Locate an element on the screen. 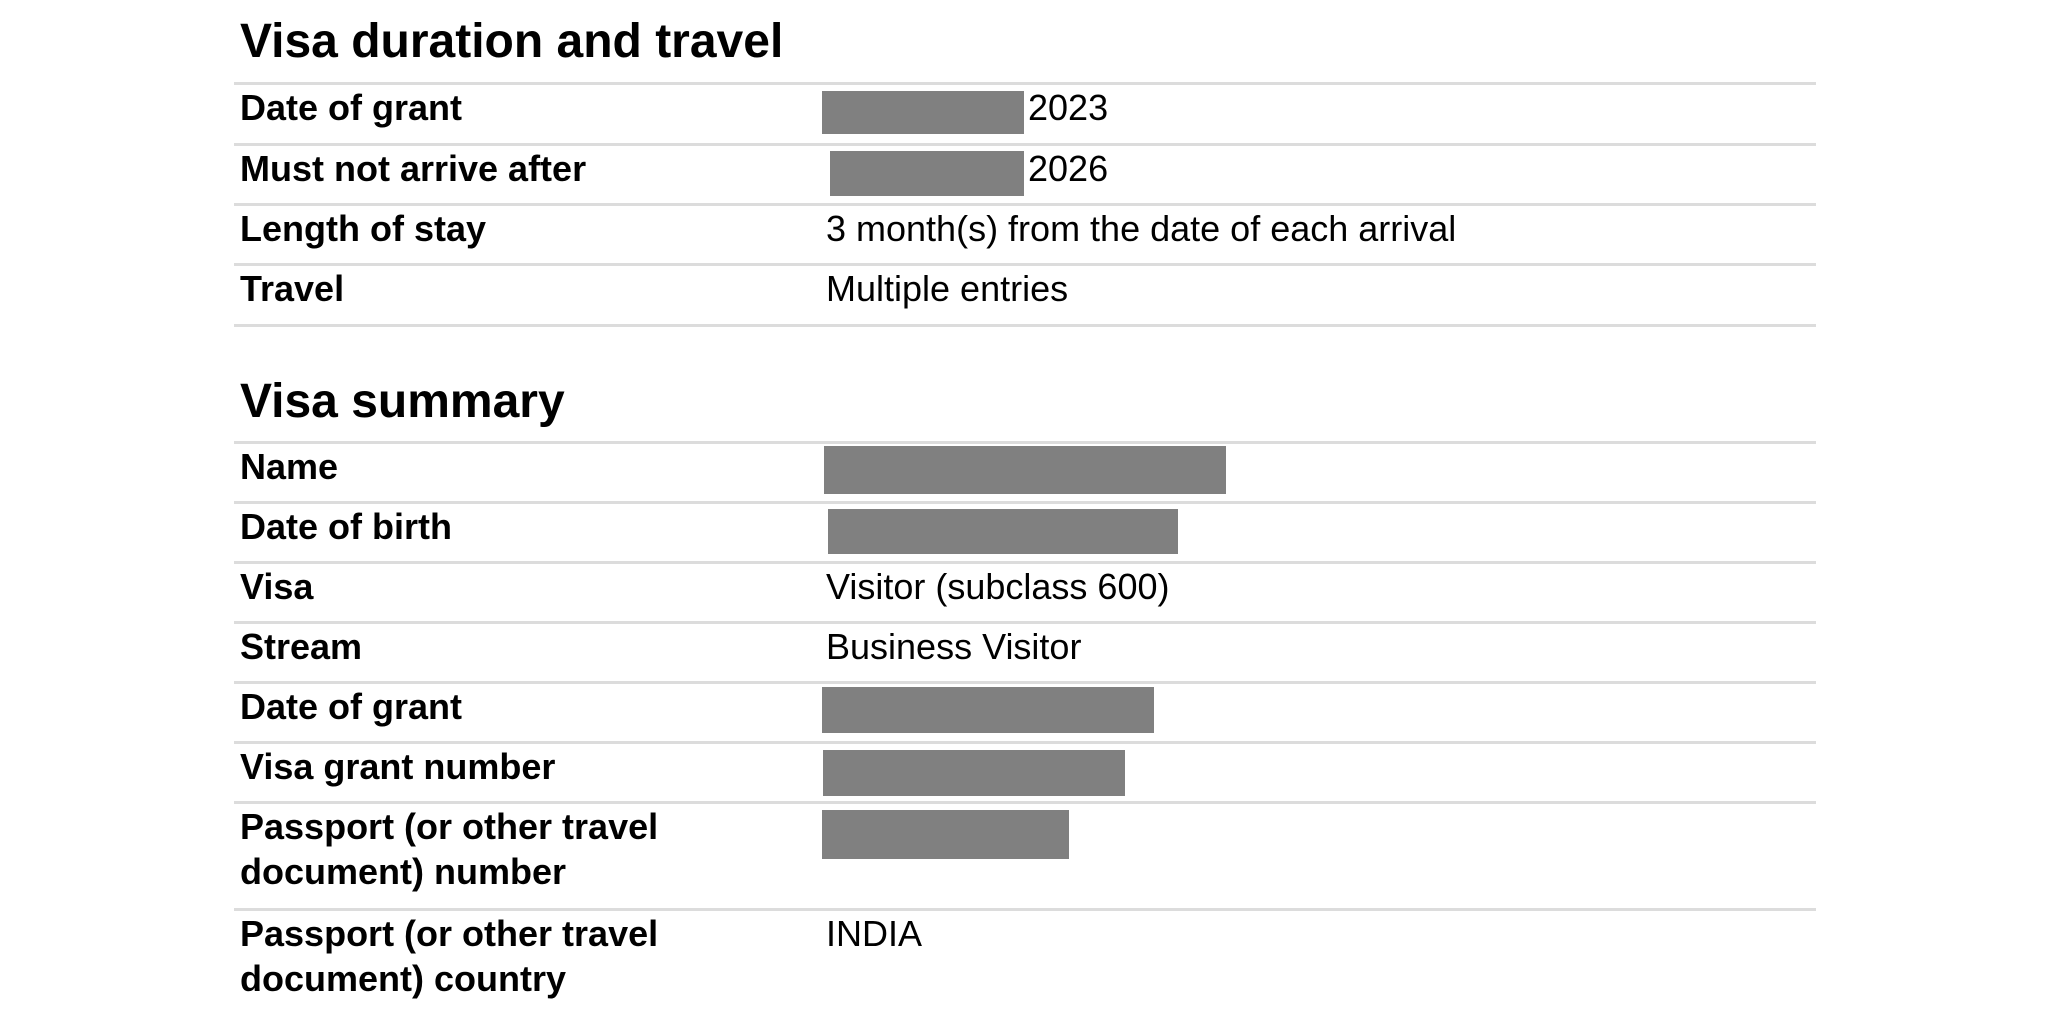 The height and width of the screenshot is (1018, 2048). section-title-visa-duration: Visa duration and travel is located at coordinates (512, 41).